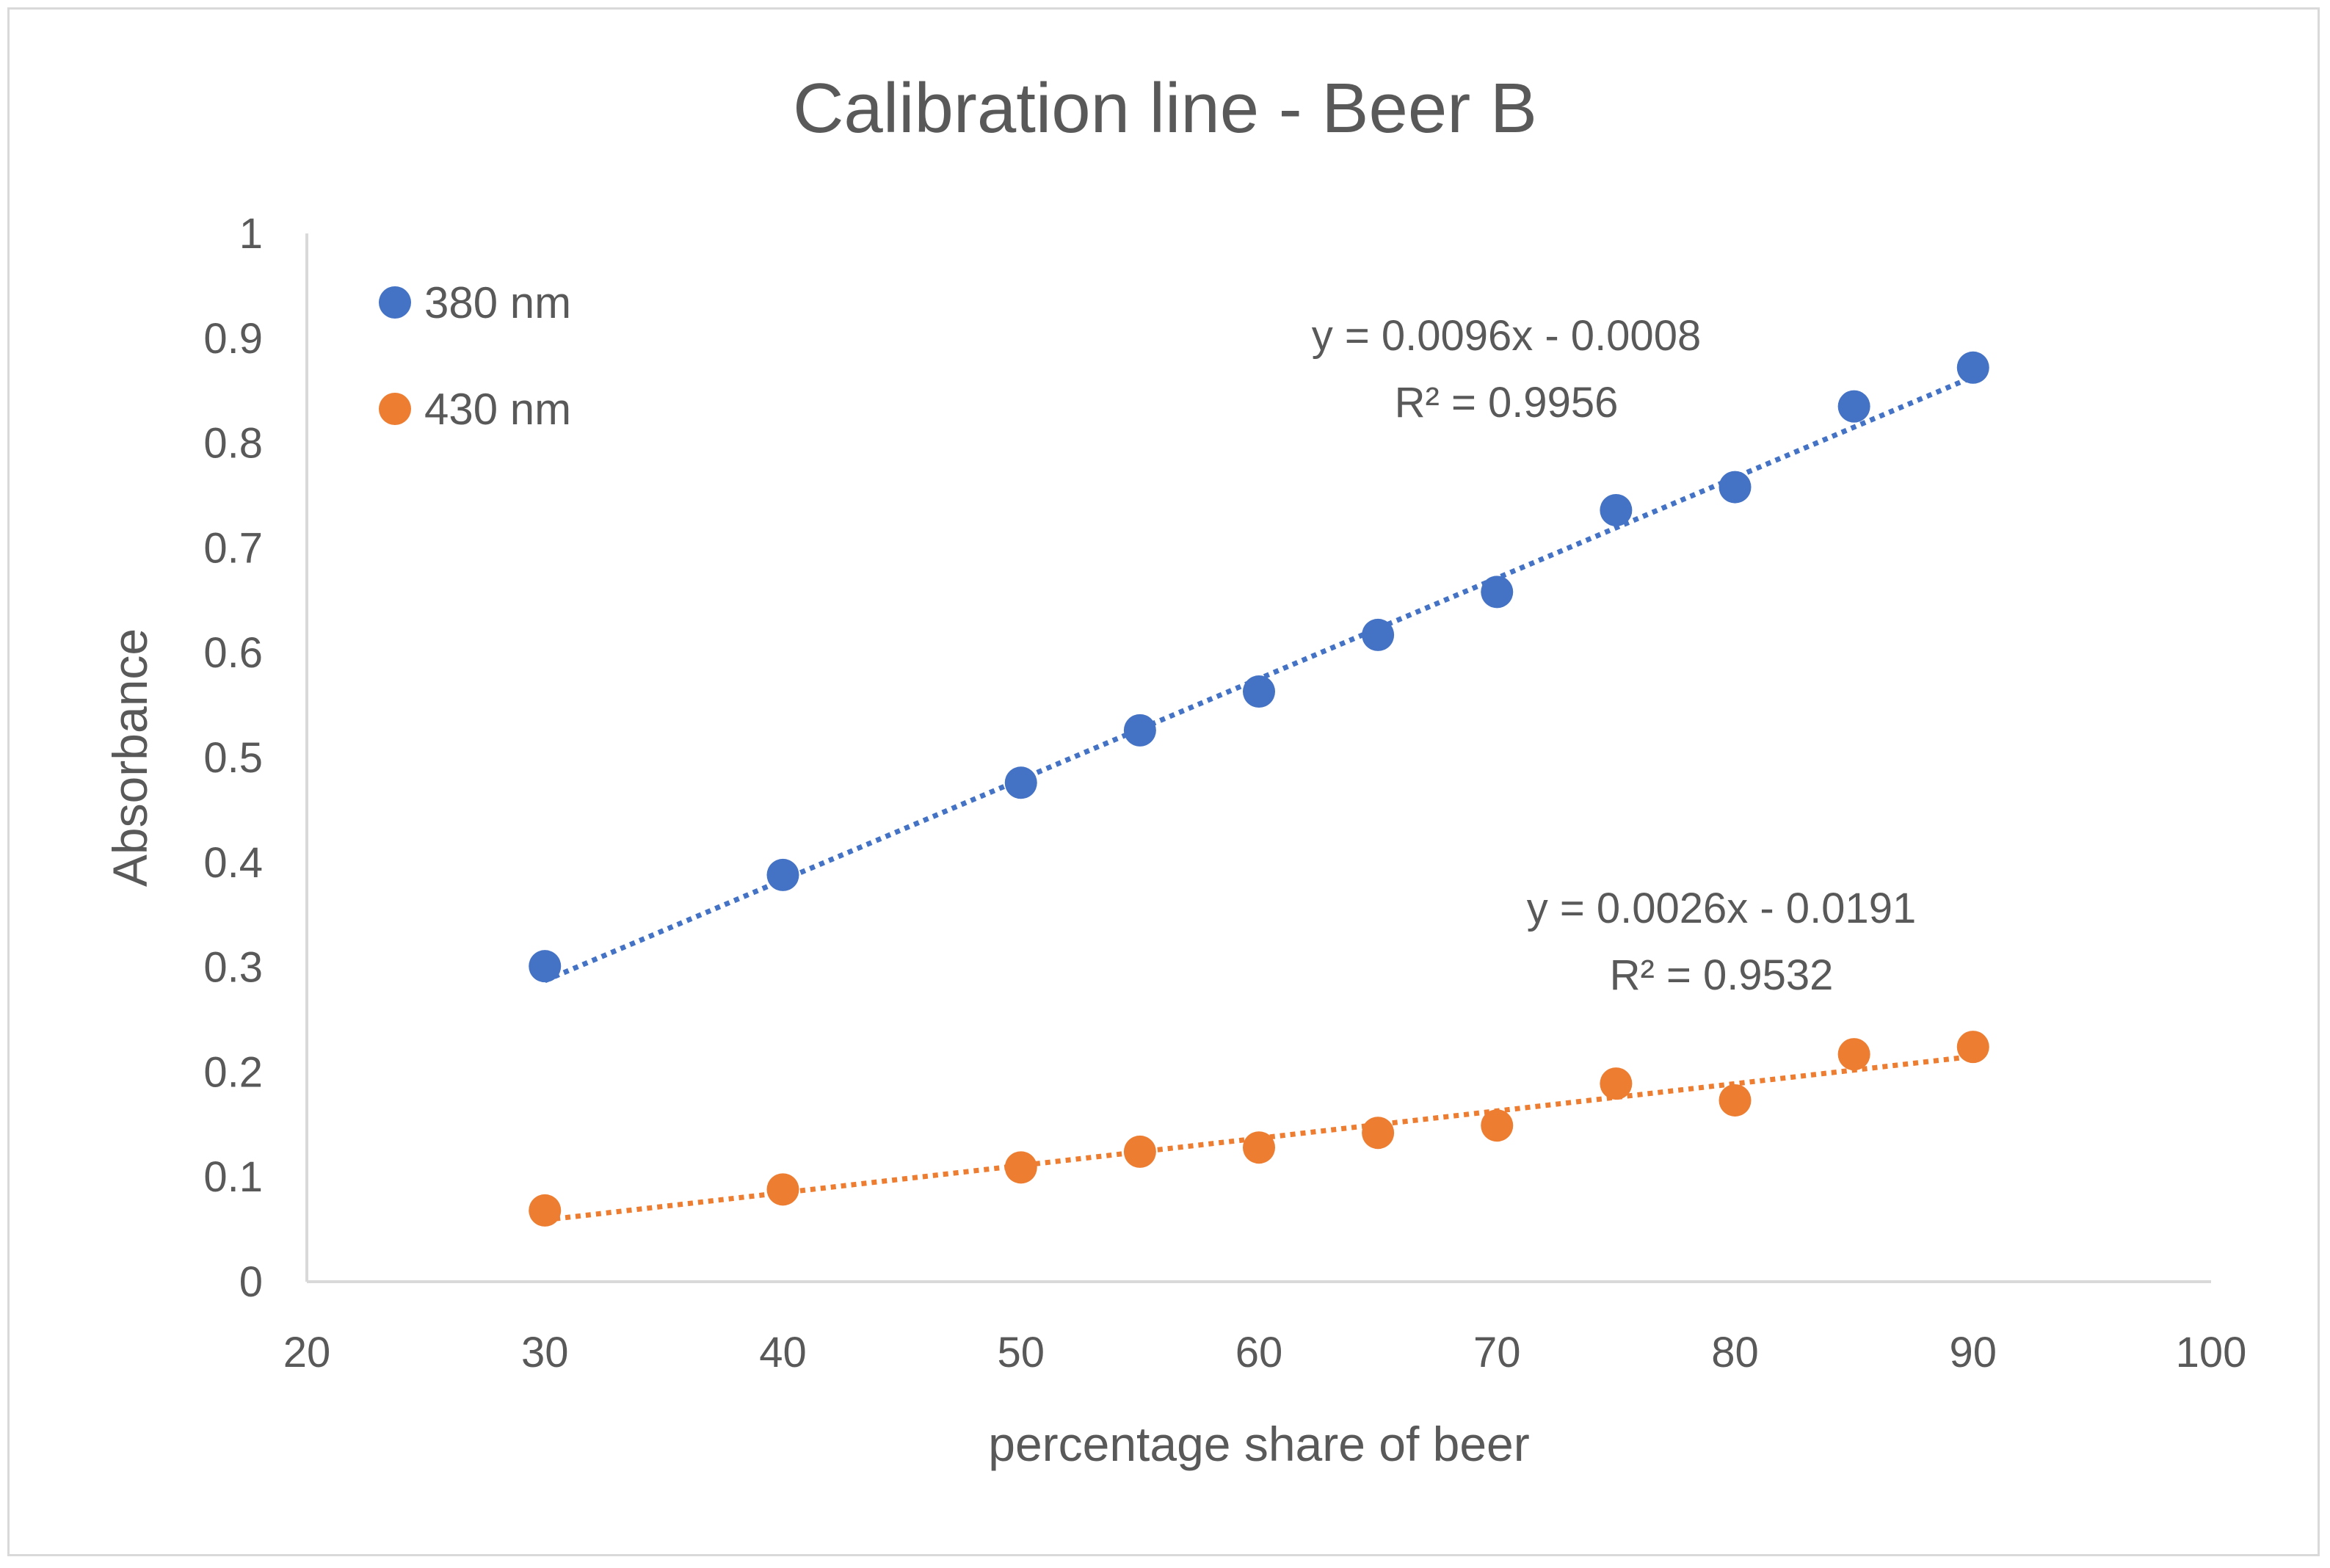 This screenshot has width=2330, height=1568. I want to click on y-tick-label: 0.9, so click(233, 339).